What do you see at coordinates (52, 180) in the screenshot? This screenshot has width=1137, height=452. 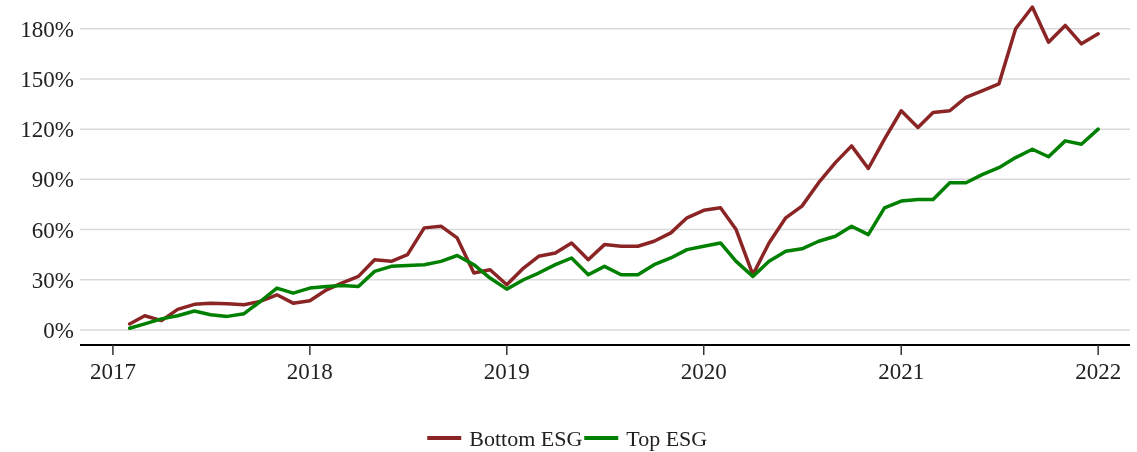 I see `y-tick-label: 90%` at bounding box center [52, 180].